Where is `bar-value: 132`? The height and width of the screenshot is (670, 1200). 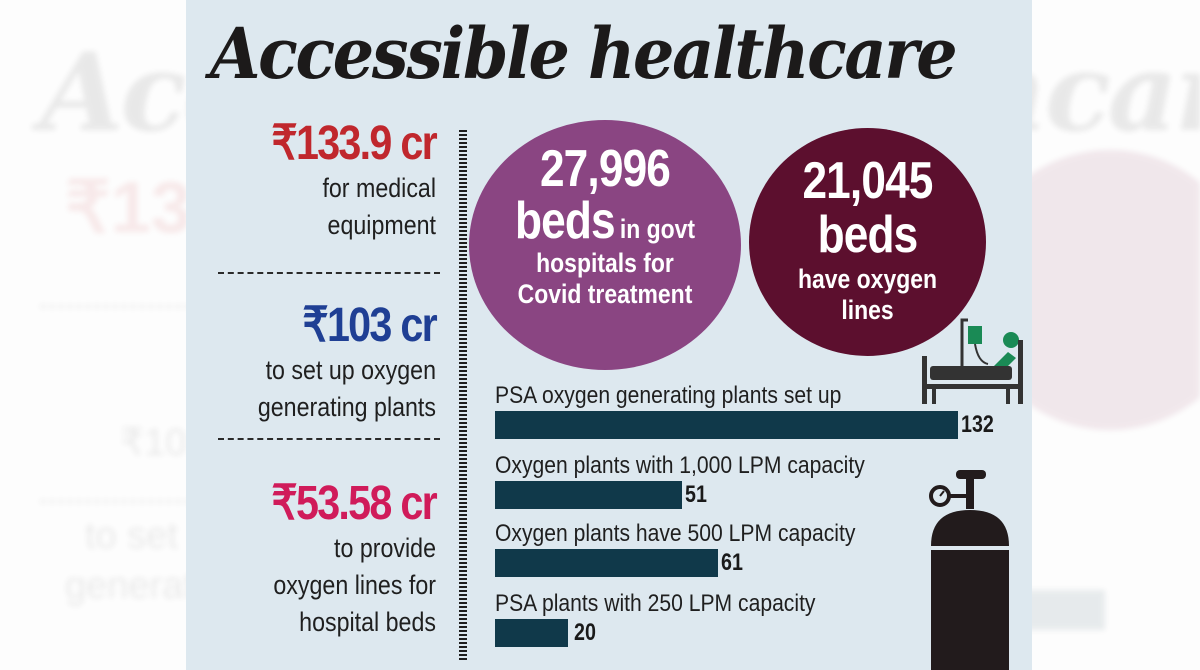 bar-value: 132 is located at coordinates (977, 424).